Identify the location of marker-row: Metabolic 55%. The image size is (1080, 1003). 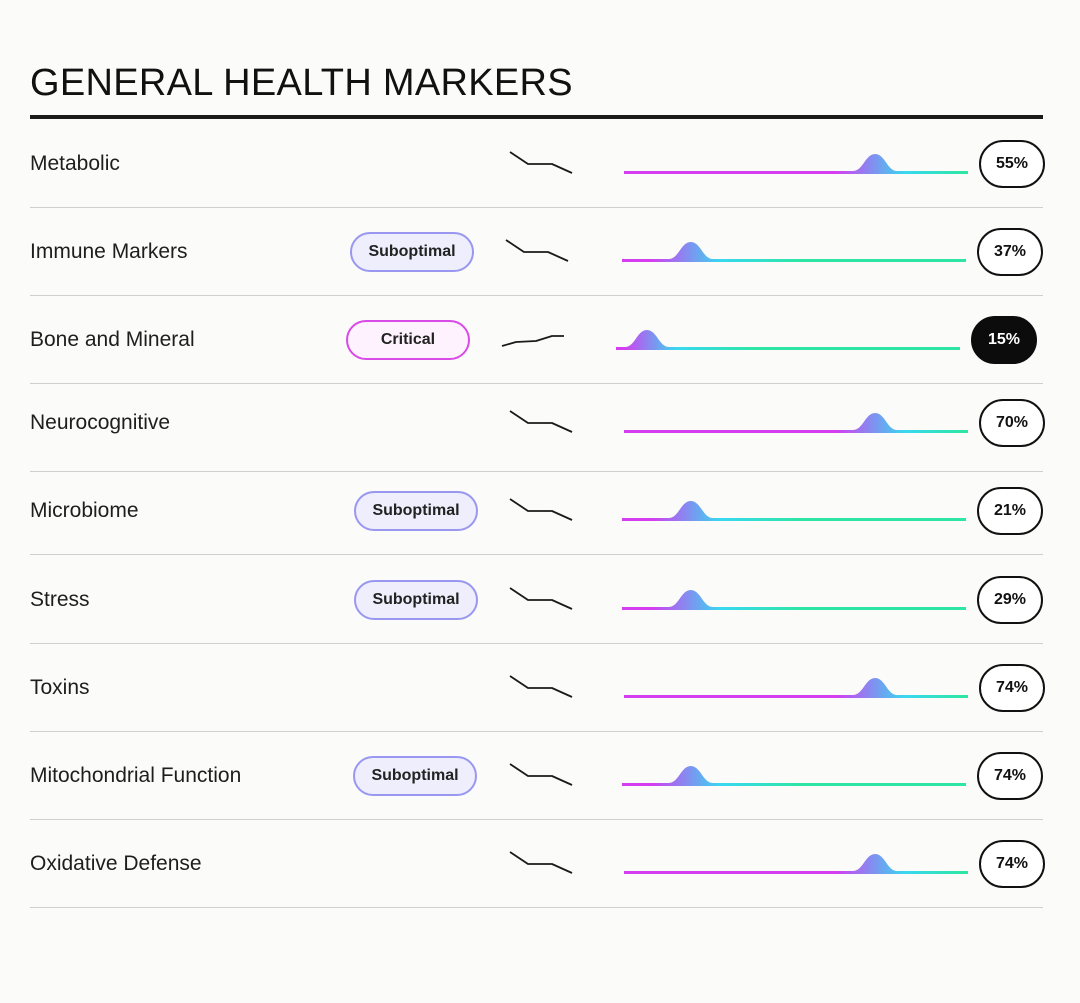
(537, 164).